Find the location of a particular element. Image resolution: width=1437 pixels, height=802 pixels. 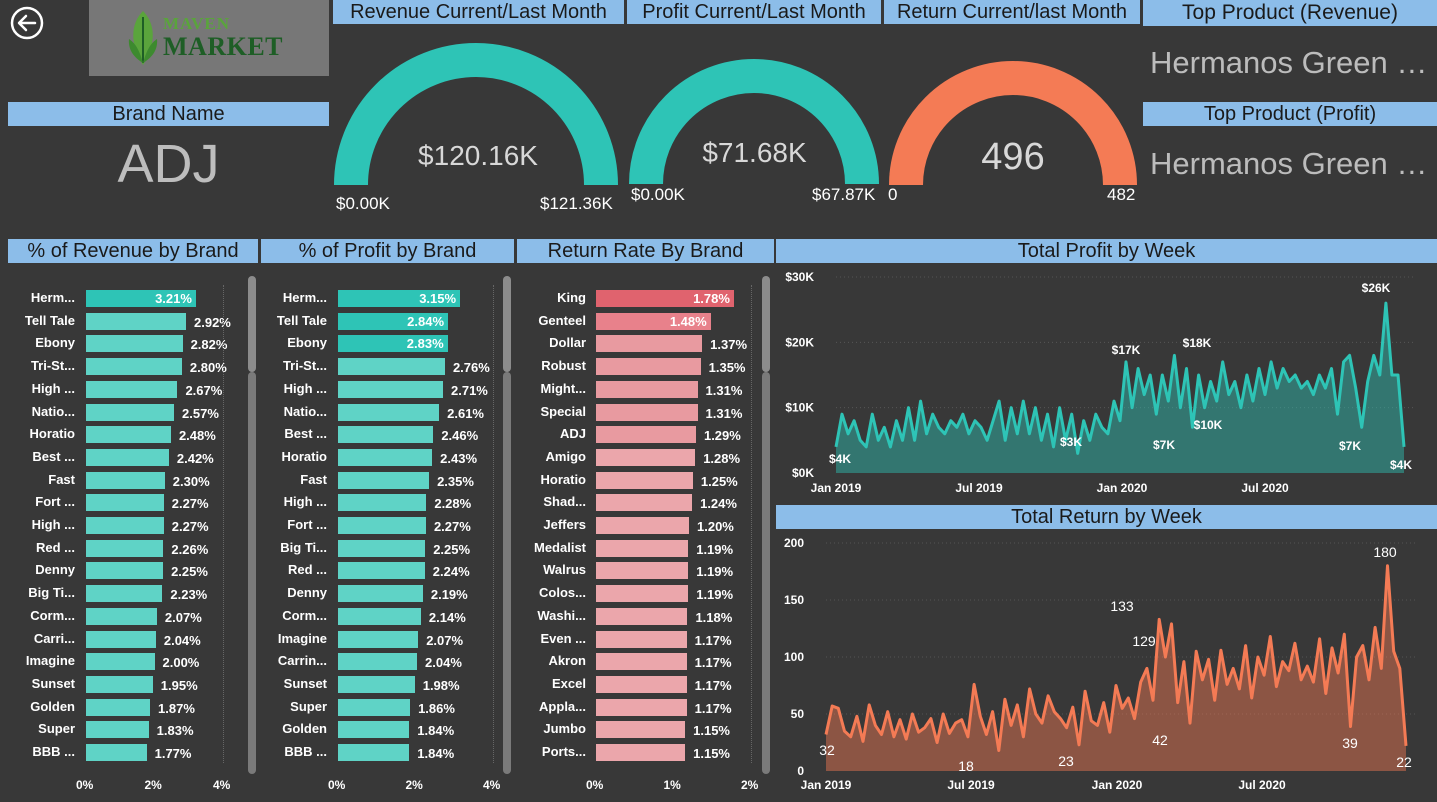

return_by_brand-row: Dollar 1.37% is located at coordinates (390, 344).